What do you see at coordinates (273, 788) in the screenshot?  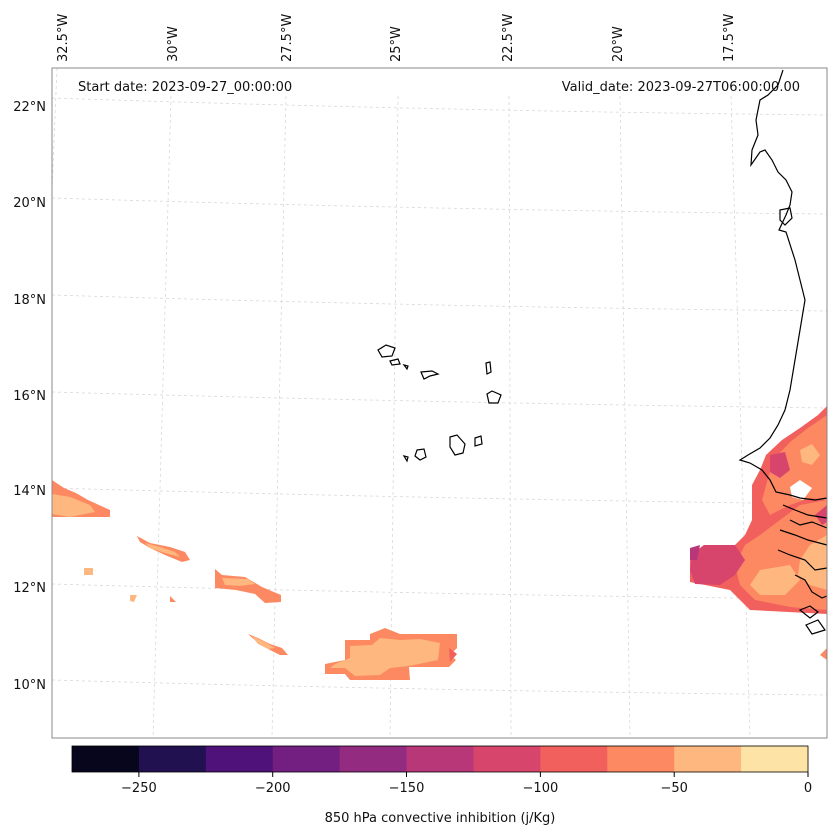 I see `colorbar-tick-label: −200` at bounding box center [273, 788].